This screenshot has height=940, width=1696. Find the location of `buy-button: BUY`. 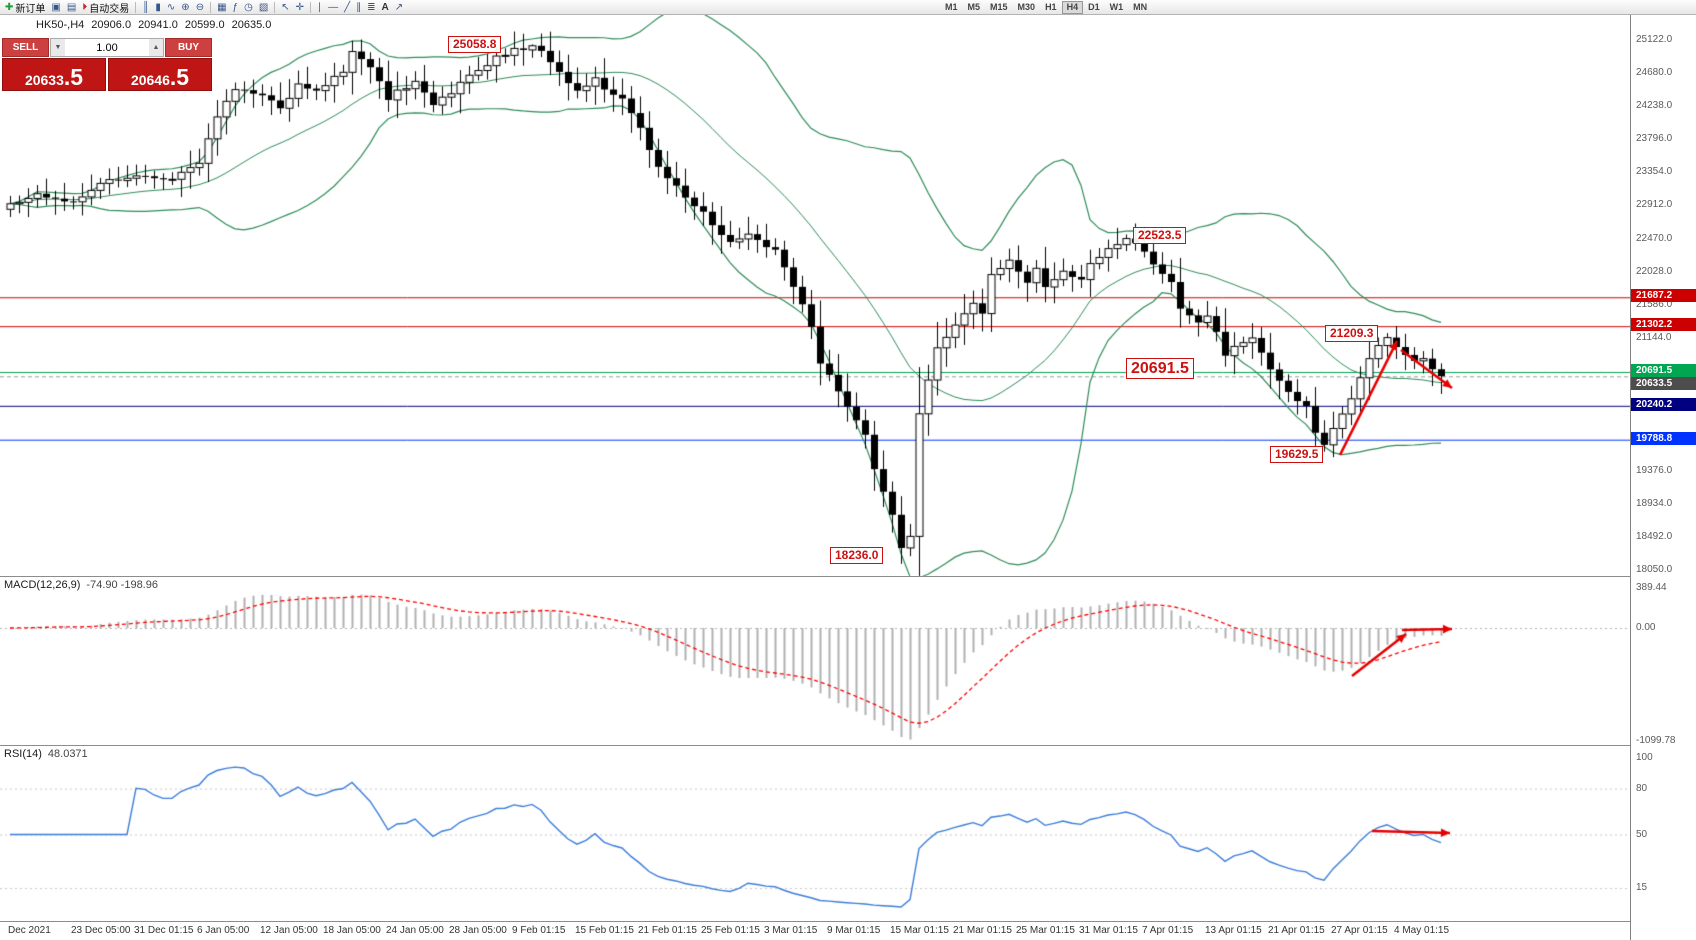

buy-button: BUY is located at coordinates (188, 47).